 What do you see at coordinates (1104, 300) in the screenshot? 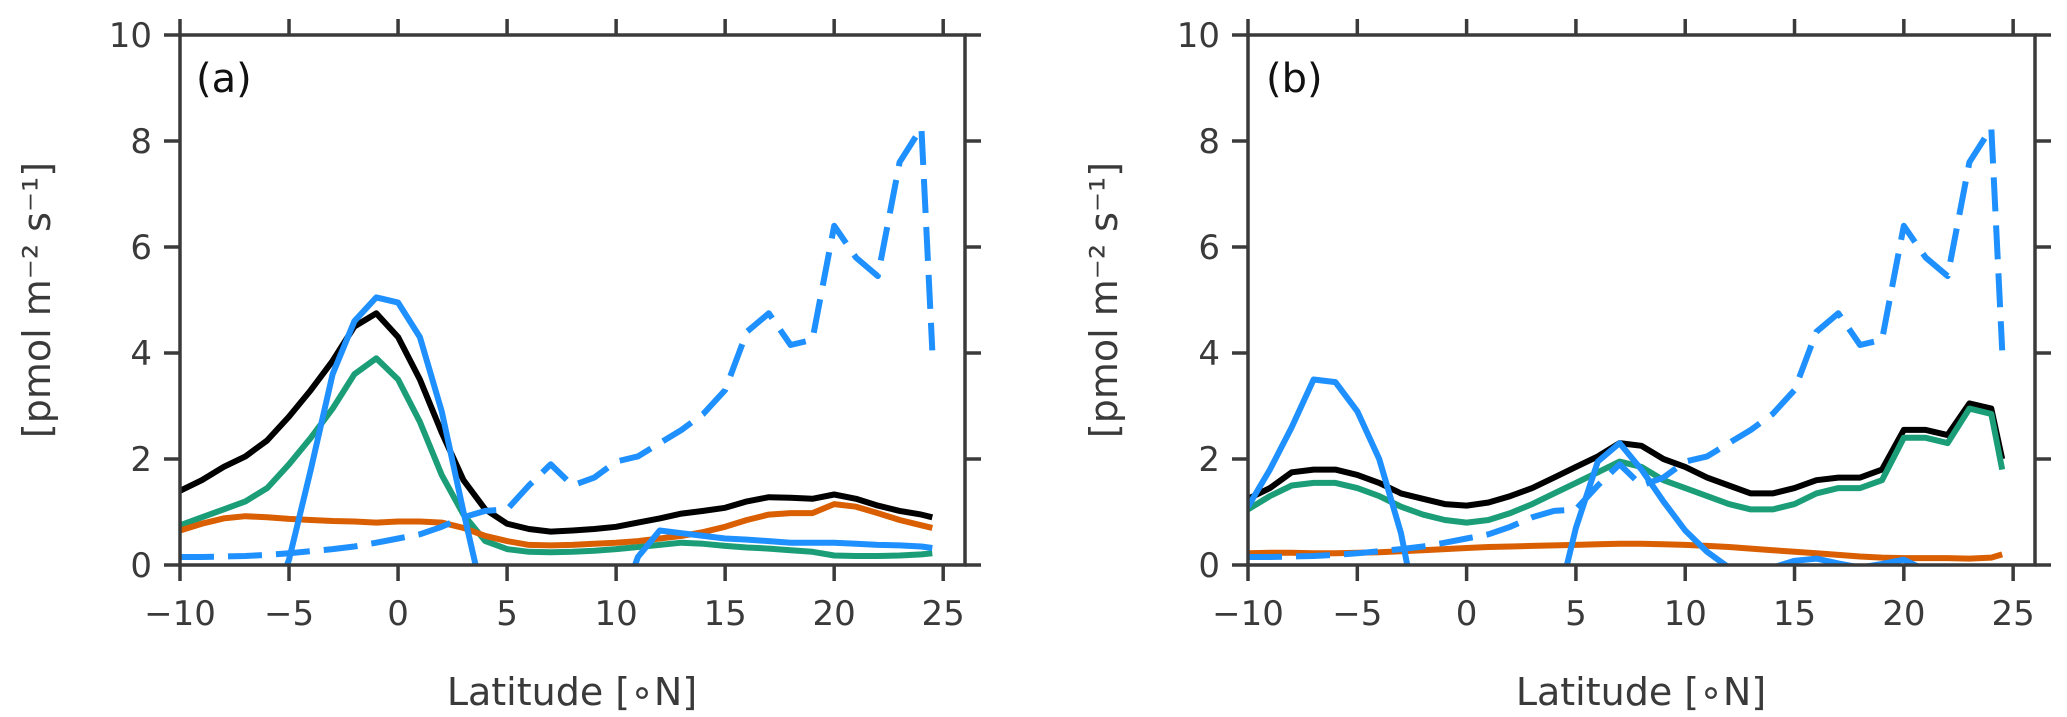
I see `y-axis-title-b: [pmol m⁻² s⁻¹]` at bounding box center [1104, 300].